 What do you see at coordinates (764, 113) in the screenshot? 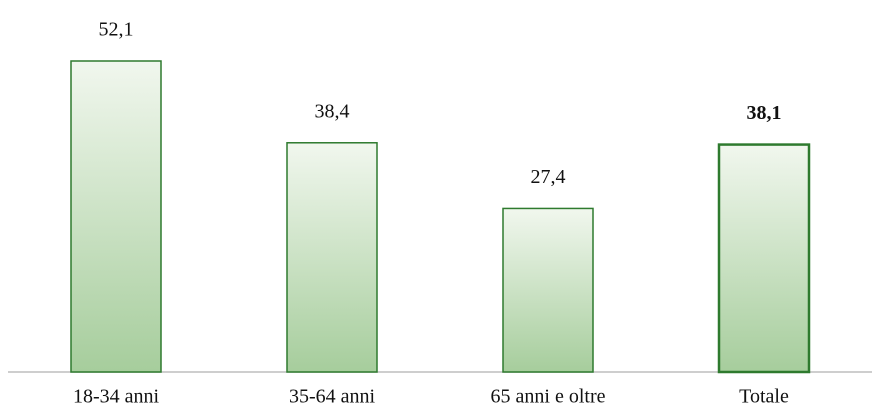
I see `value-label: 38,1` at bounding box center [764, 113].